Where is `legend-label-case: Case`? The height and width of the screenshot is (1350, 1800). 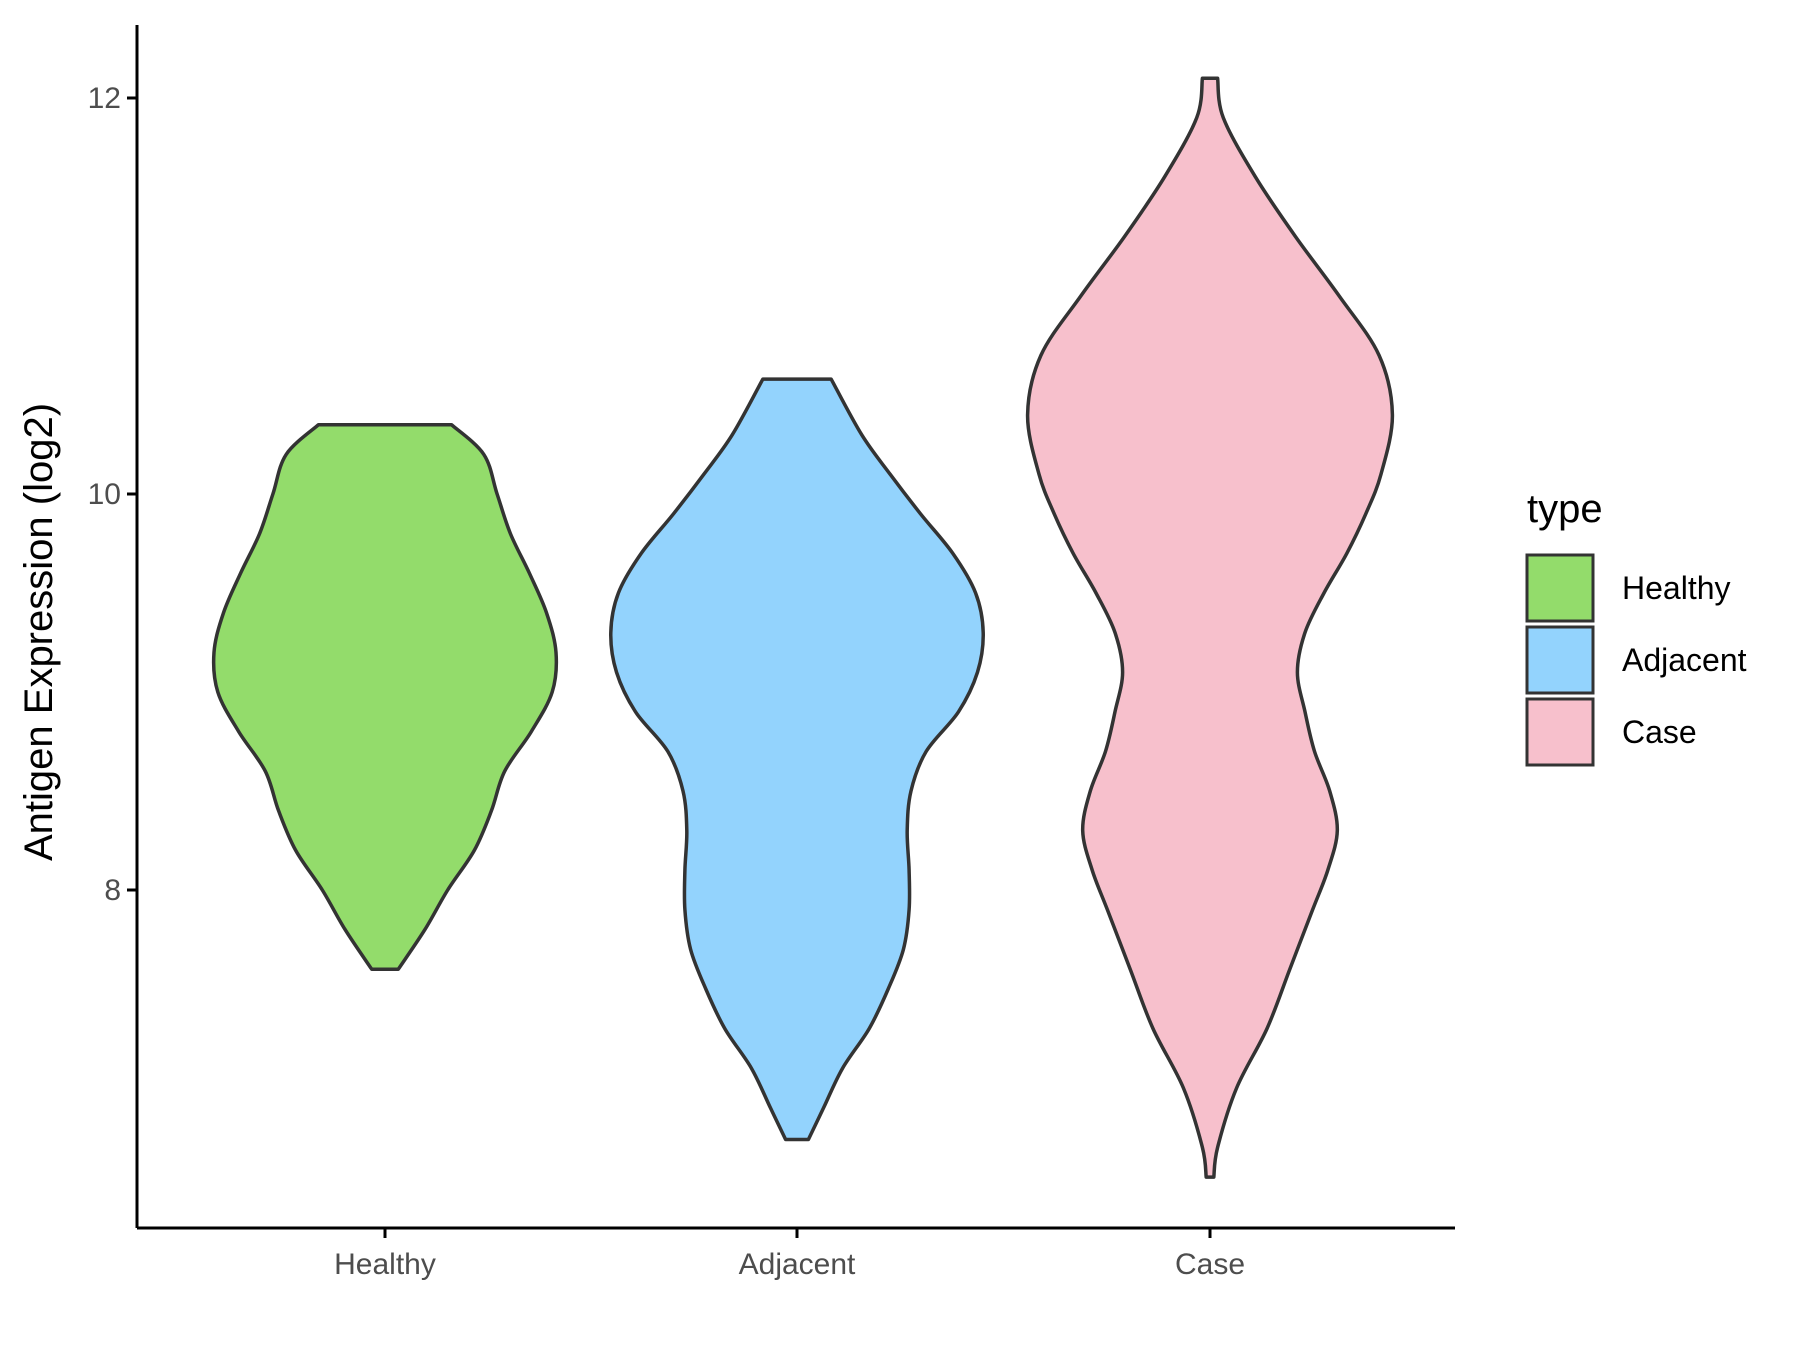
legend-label-case: Case is located at coordinates (1659, 732).